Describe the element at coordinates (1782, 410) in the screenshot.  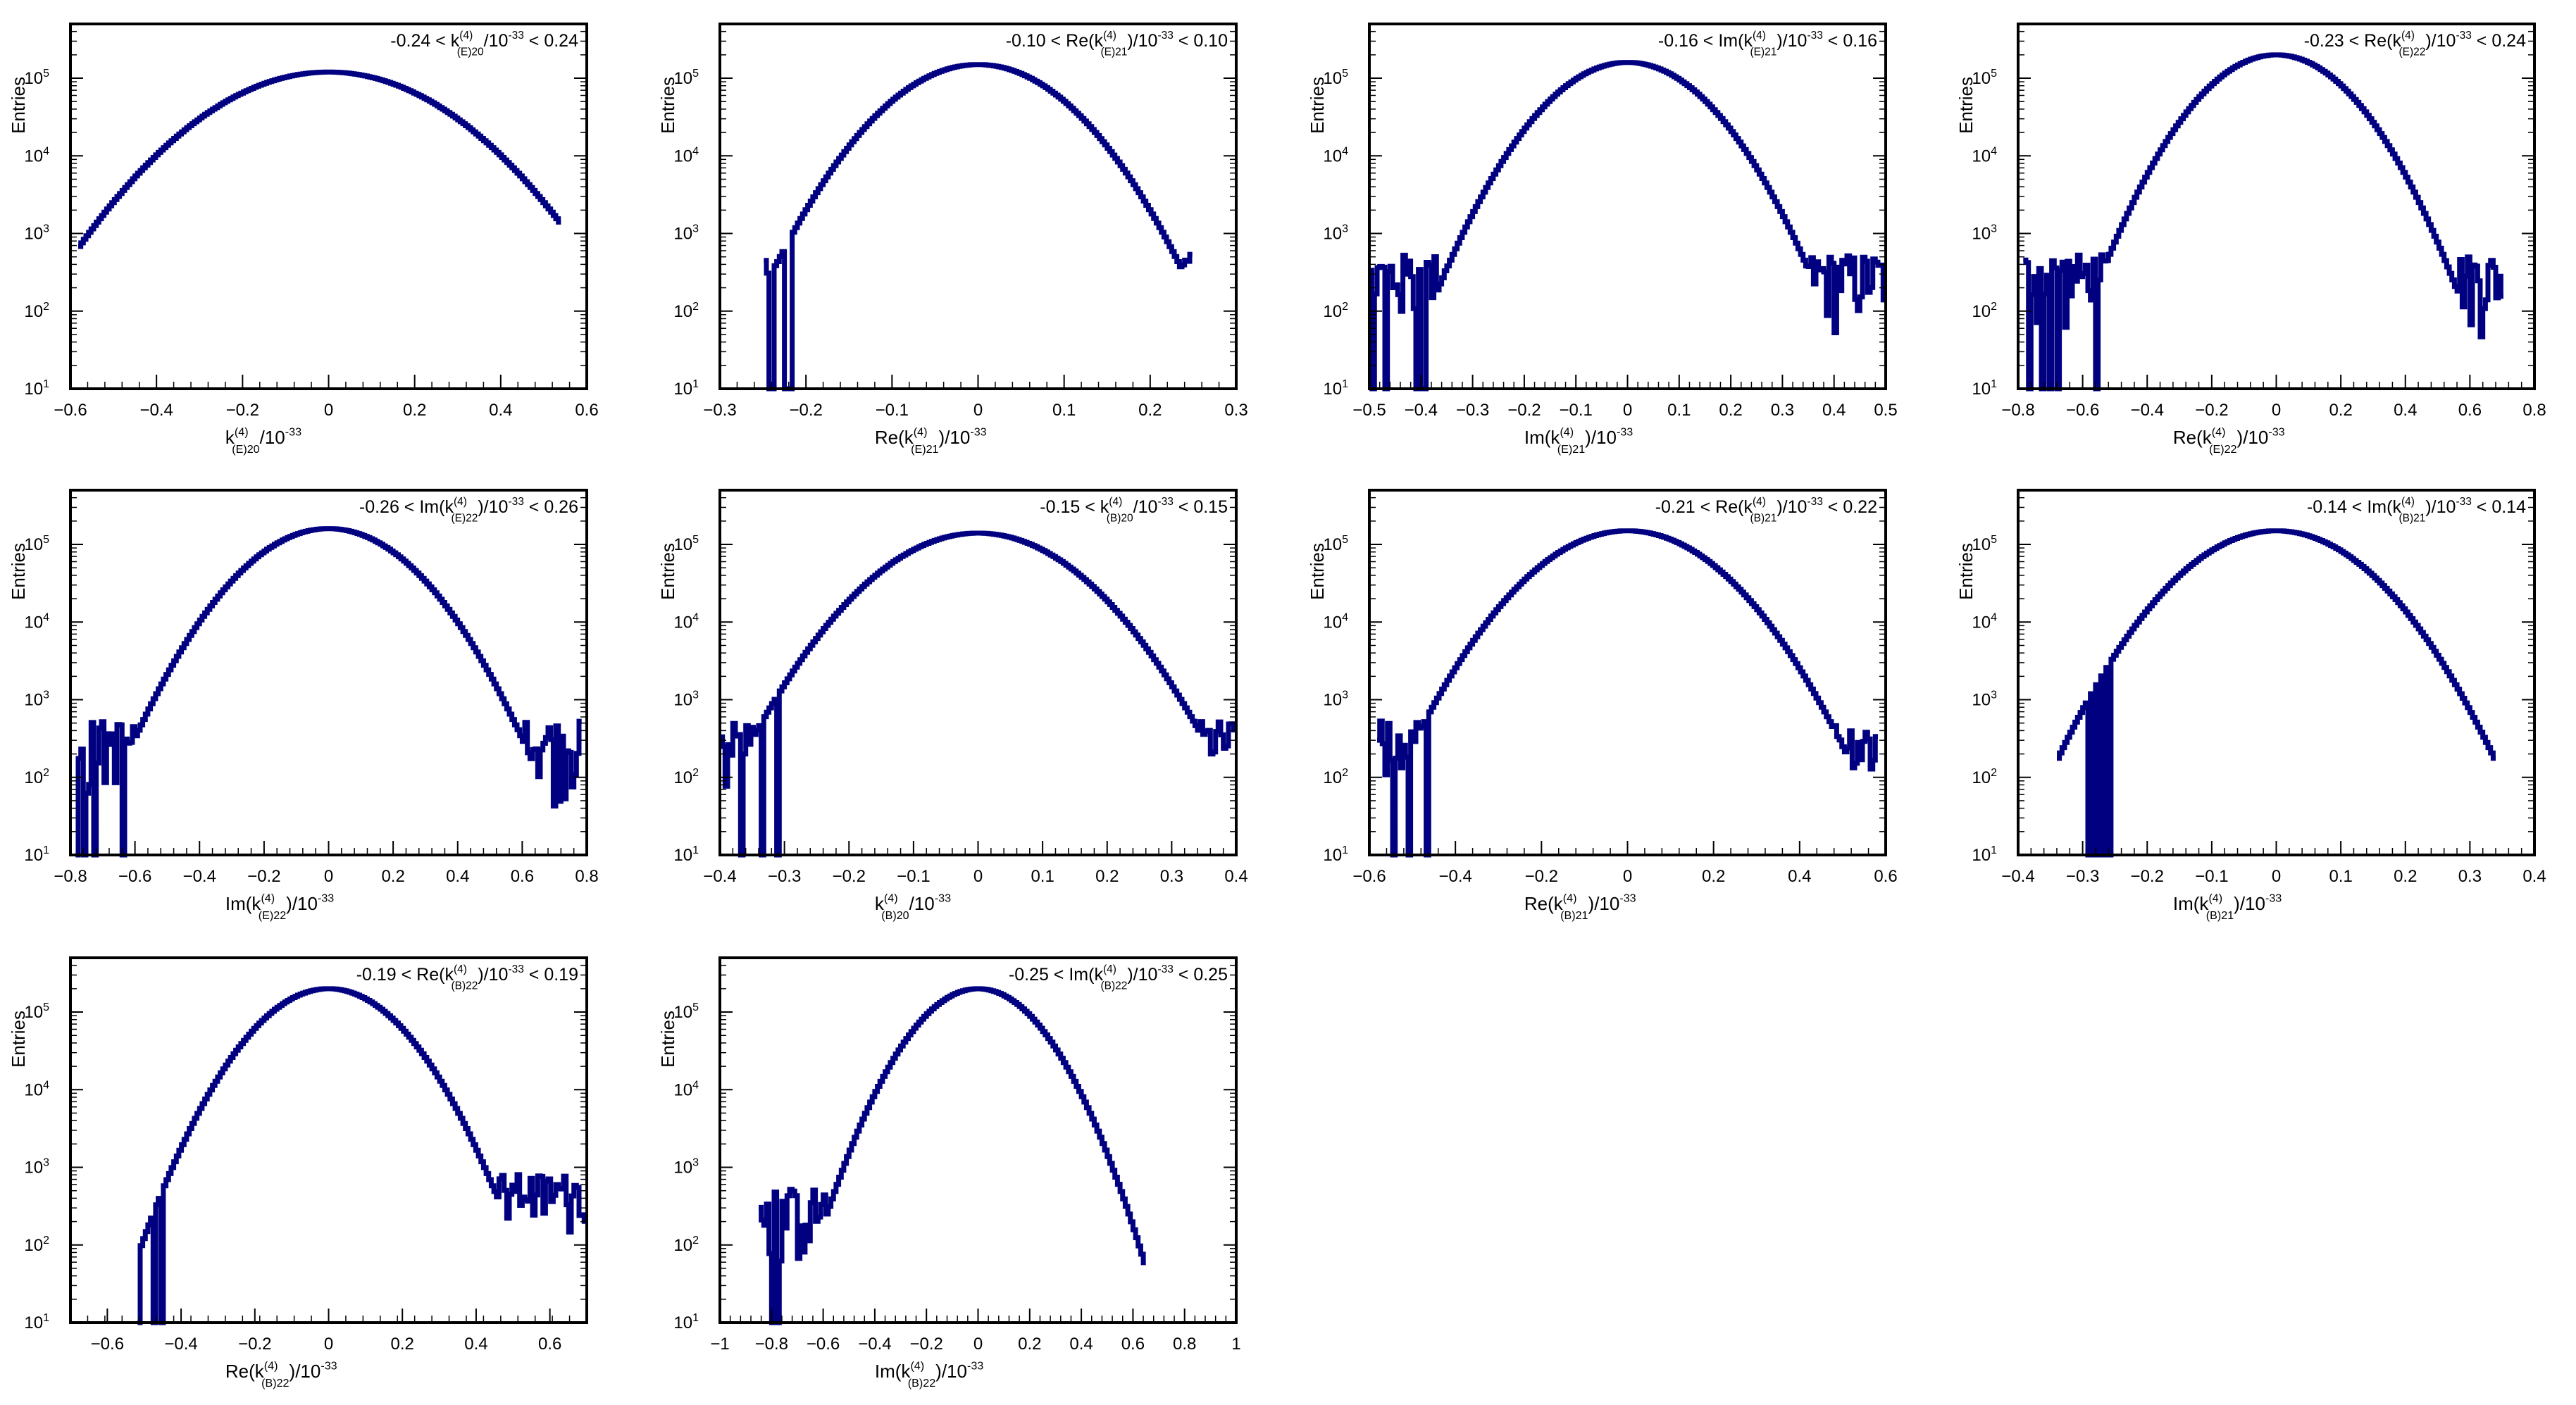
I see `x-tick-label: 0.3` at that location.